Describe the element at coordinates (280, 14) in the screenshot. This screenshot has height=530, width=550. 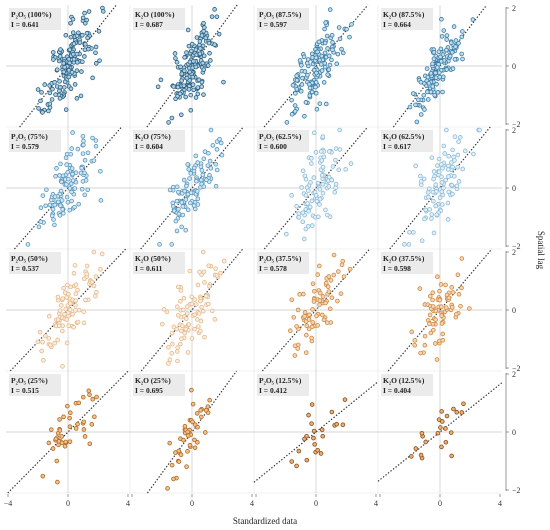
I see `panel-title: P₂O₅ (87.5%)` at that location.